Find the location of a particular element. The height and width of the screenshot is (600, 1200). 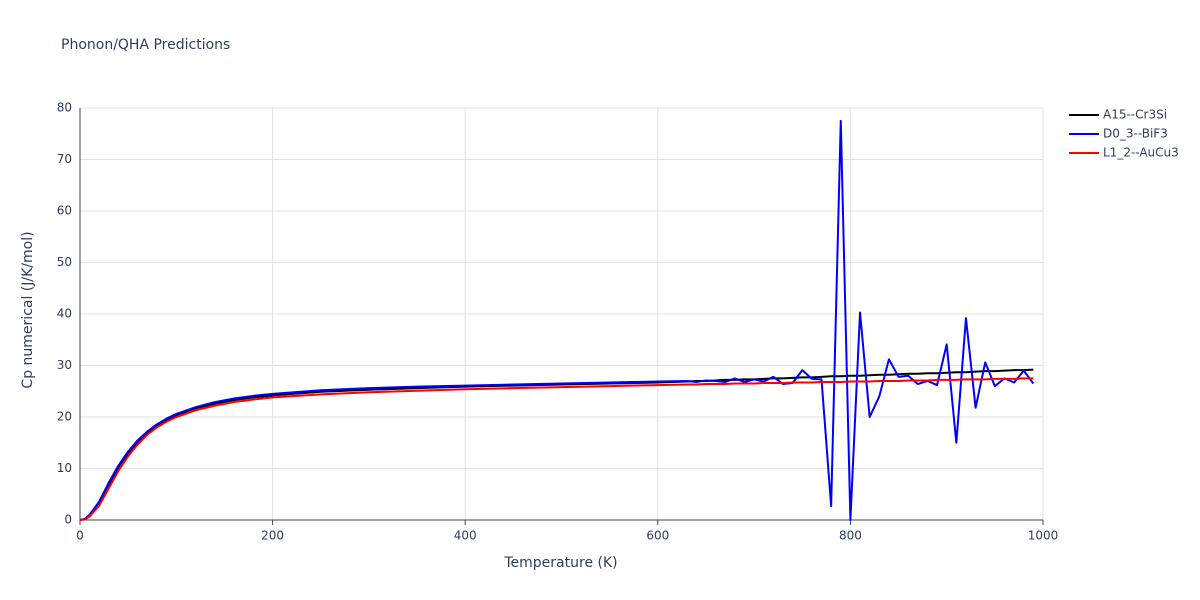

chart-title: Phonon/QHA Predictions is located at coordinates (145, 45).